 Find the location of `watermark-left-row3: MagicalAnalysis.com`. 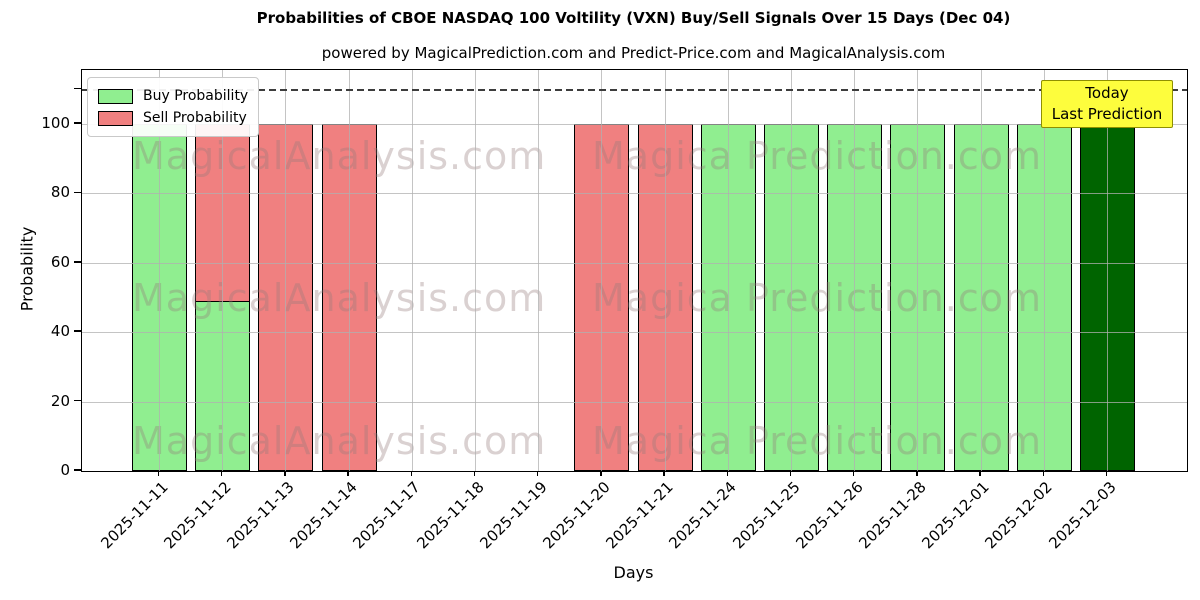

watermark-left-row3: MagicalAnalysis.com is located at coordinates (339, 441).